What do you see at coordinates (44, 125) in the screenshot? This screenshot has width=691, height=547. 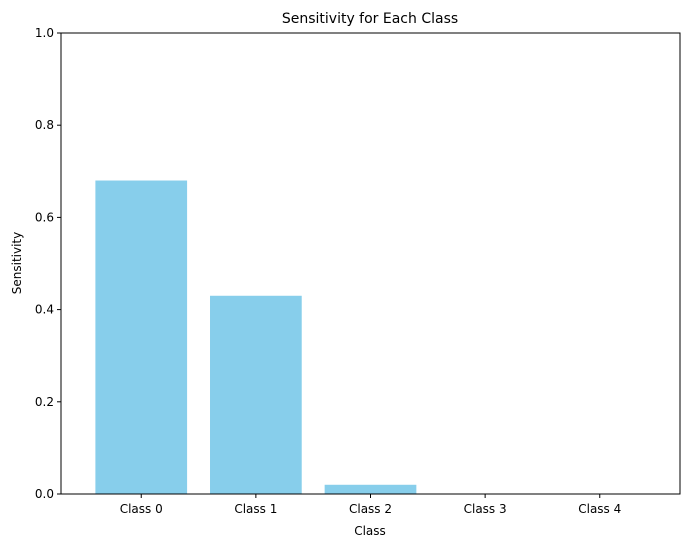 I see `y-tick-label: 0.8` at bounding box center [44, 125].